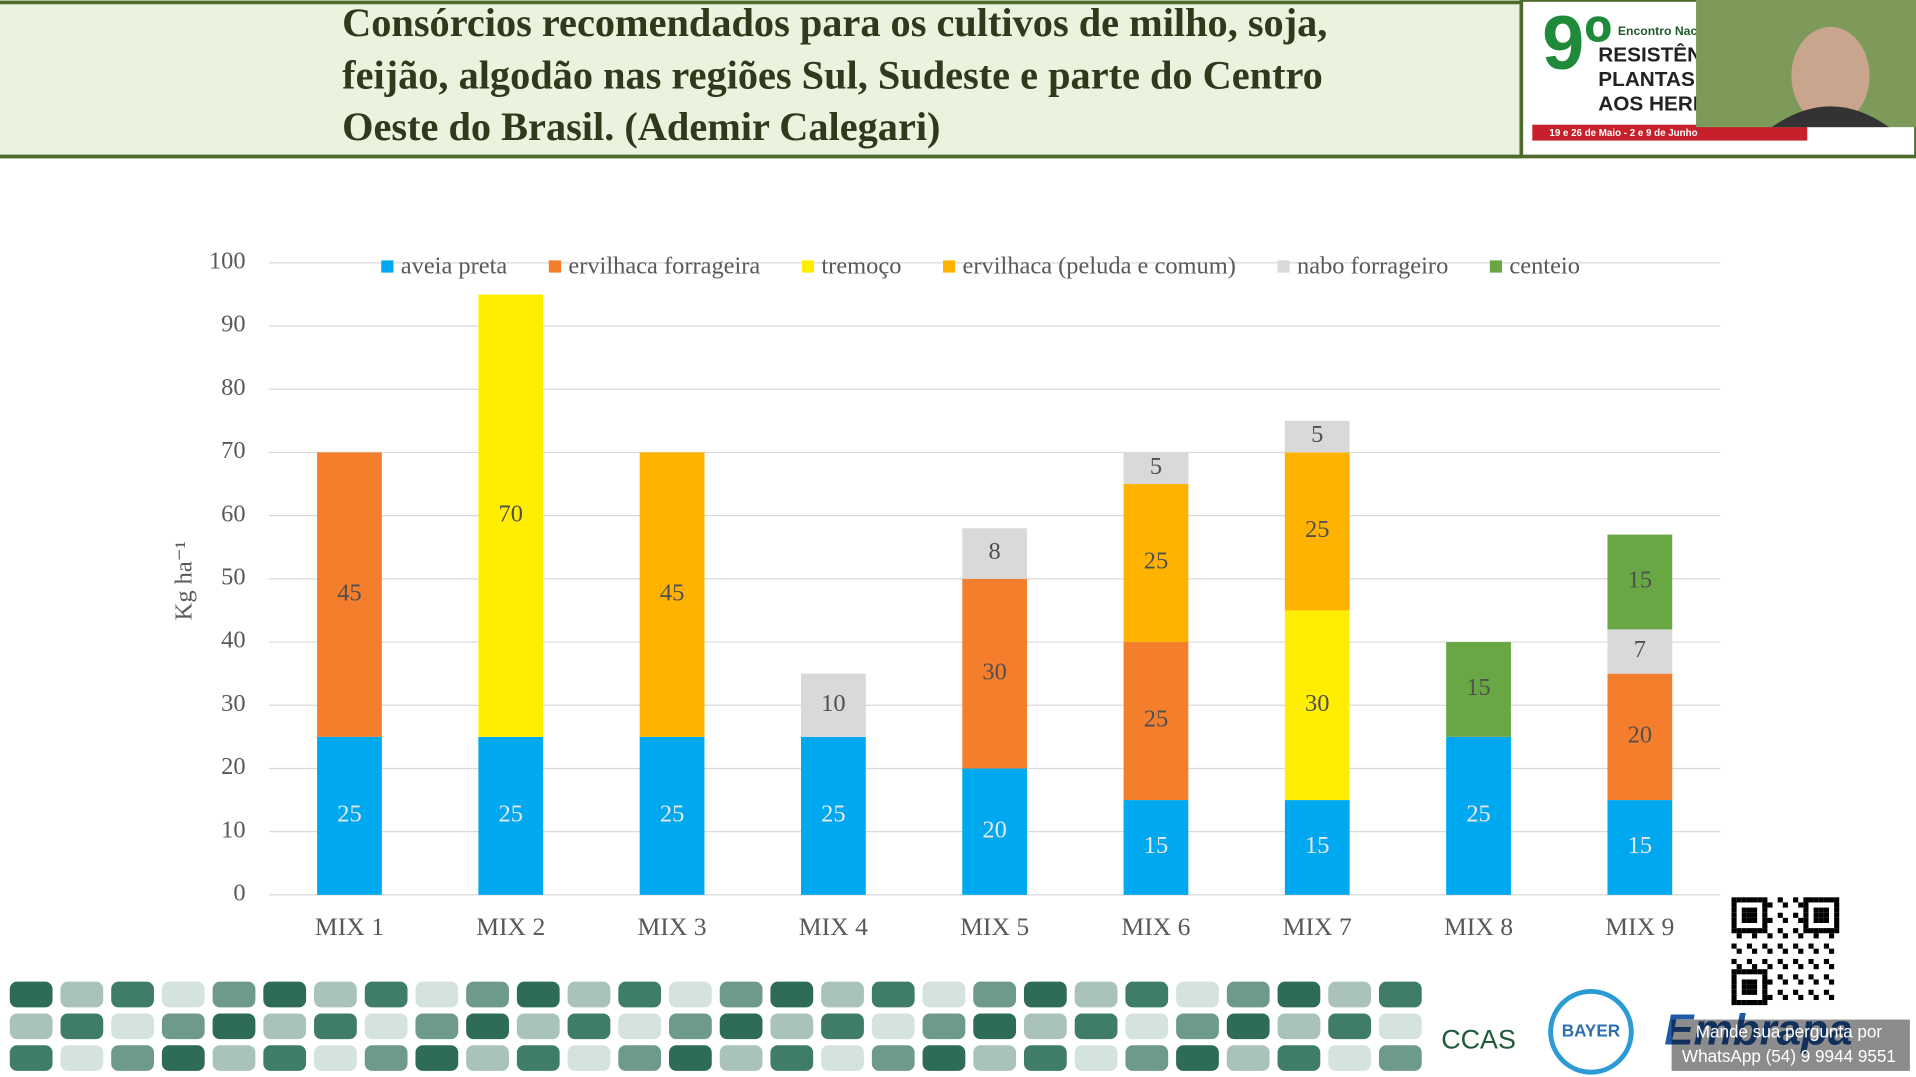  Describe the element at coordinates (995, 551) in the screenshot. I see `value-label: 8` at that location.